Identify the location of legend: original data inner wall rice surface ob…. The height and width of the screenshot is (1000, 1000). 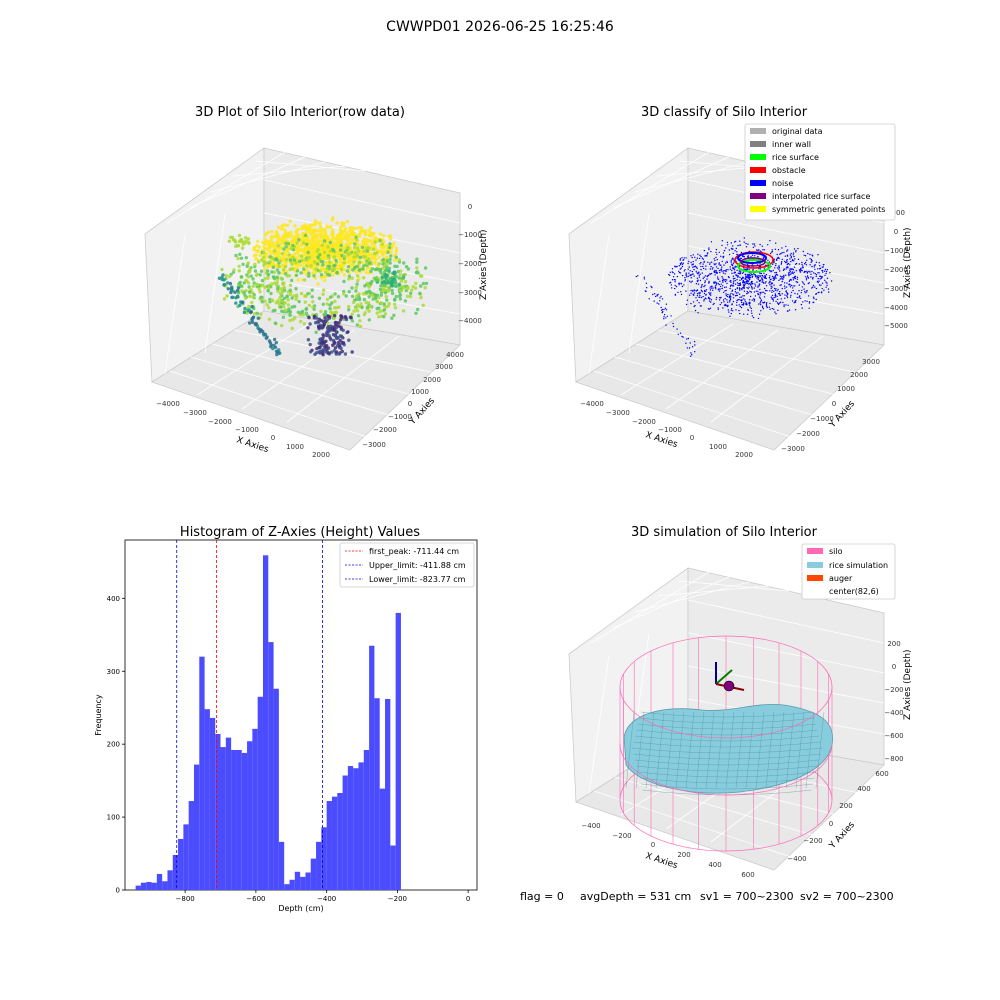
(820, 172).